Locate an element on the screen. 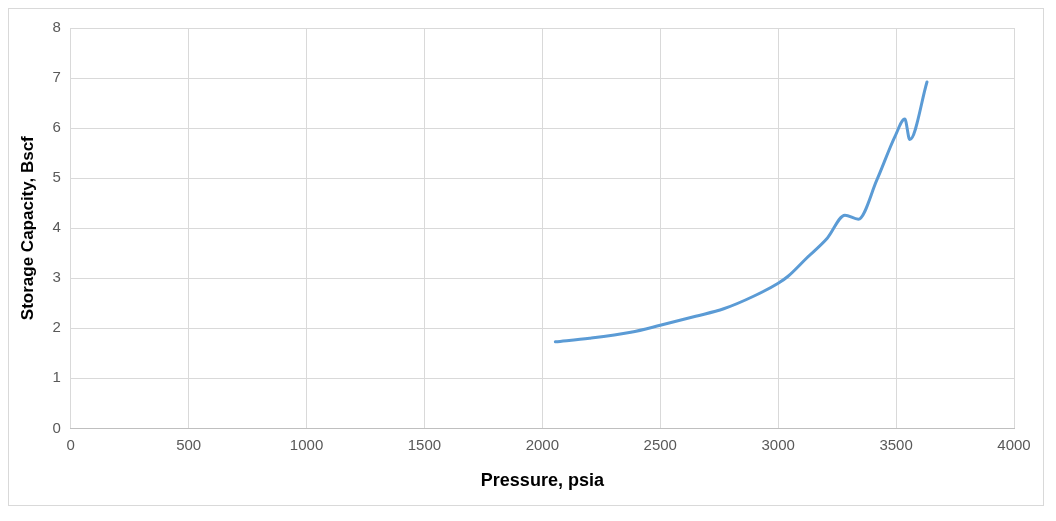  y-tick-label: 6 is located at coordinates (56, 127).